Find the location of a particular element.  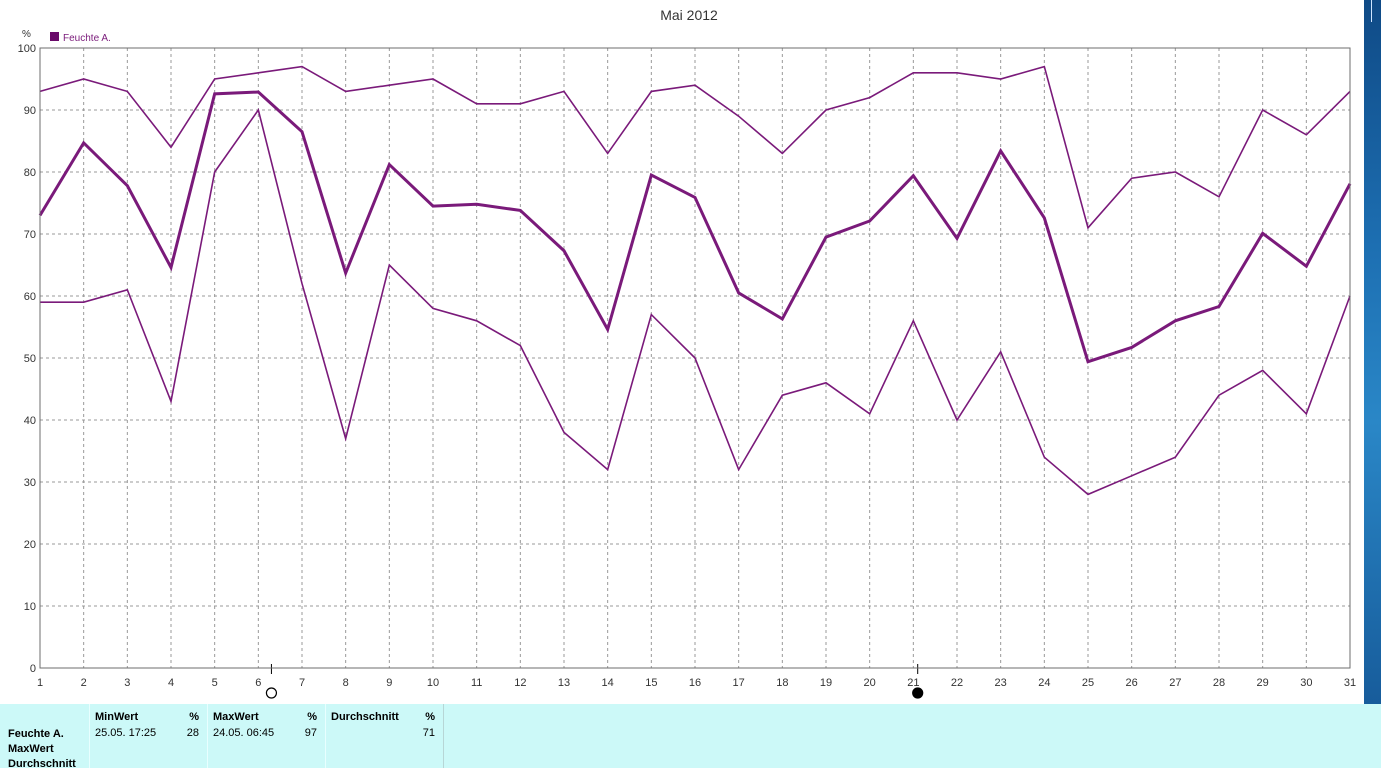

x-tick-label: 10 is located at coordinates (433, 683).